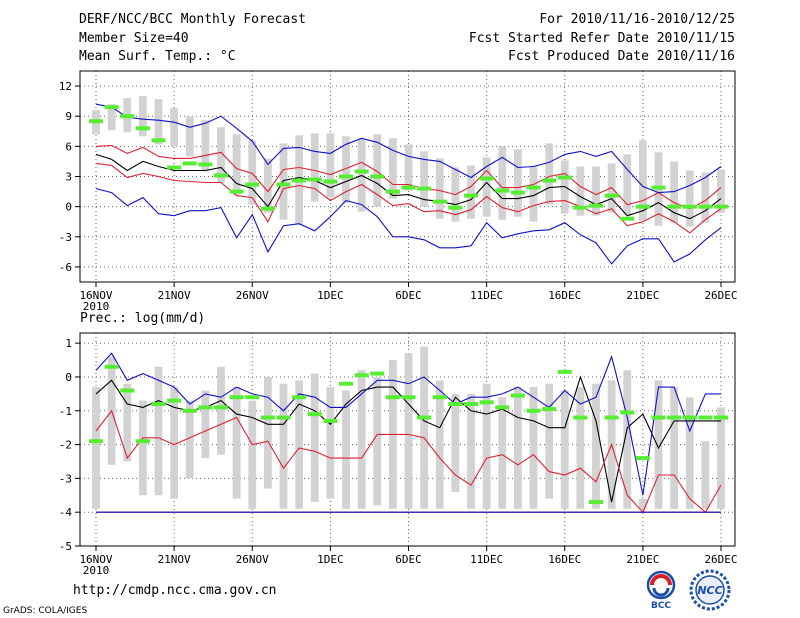 Image resolution: width=800 pixels, height=618 pixels. I want to click on y-tick-label: -1, so click(65, 411).